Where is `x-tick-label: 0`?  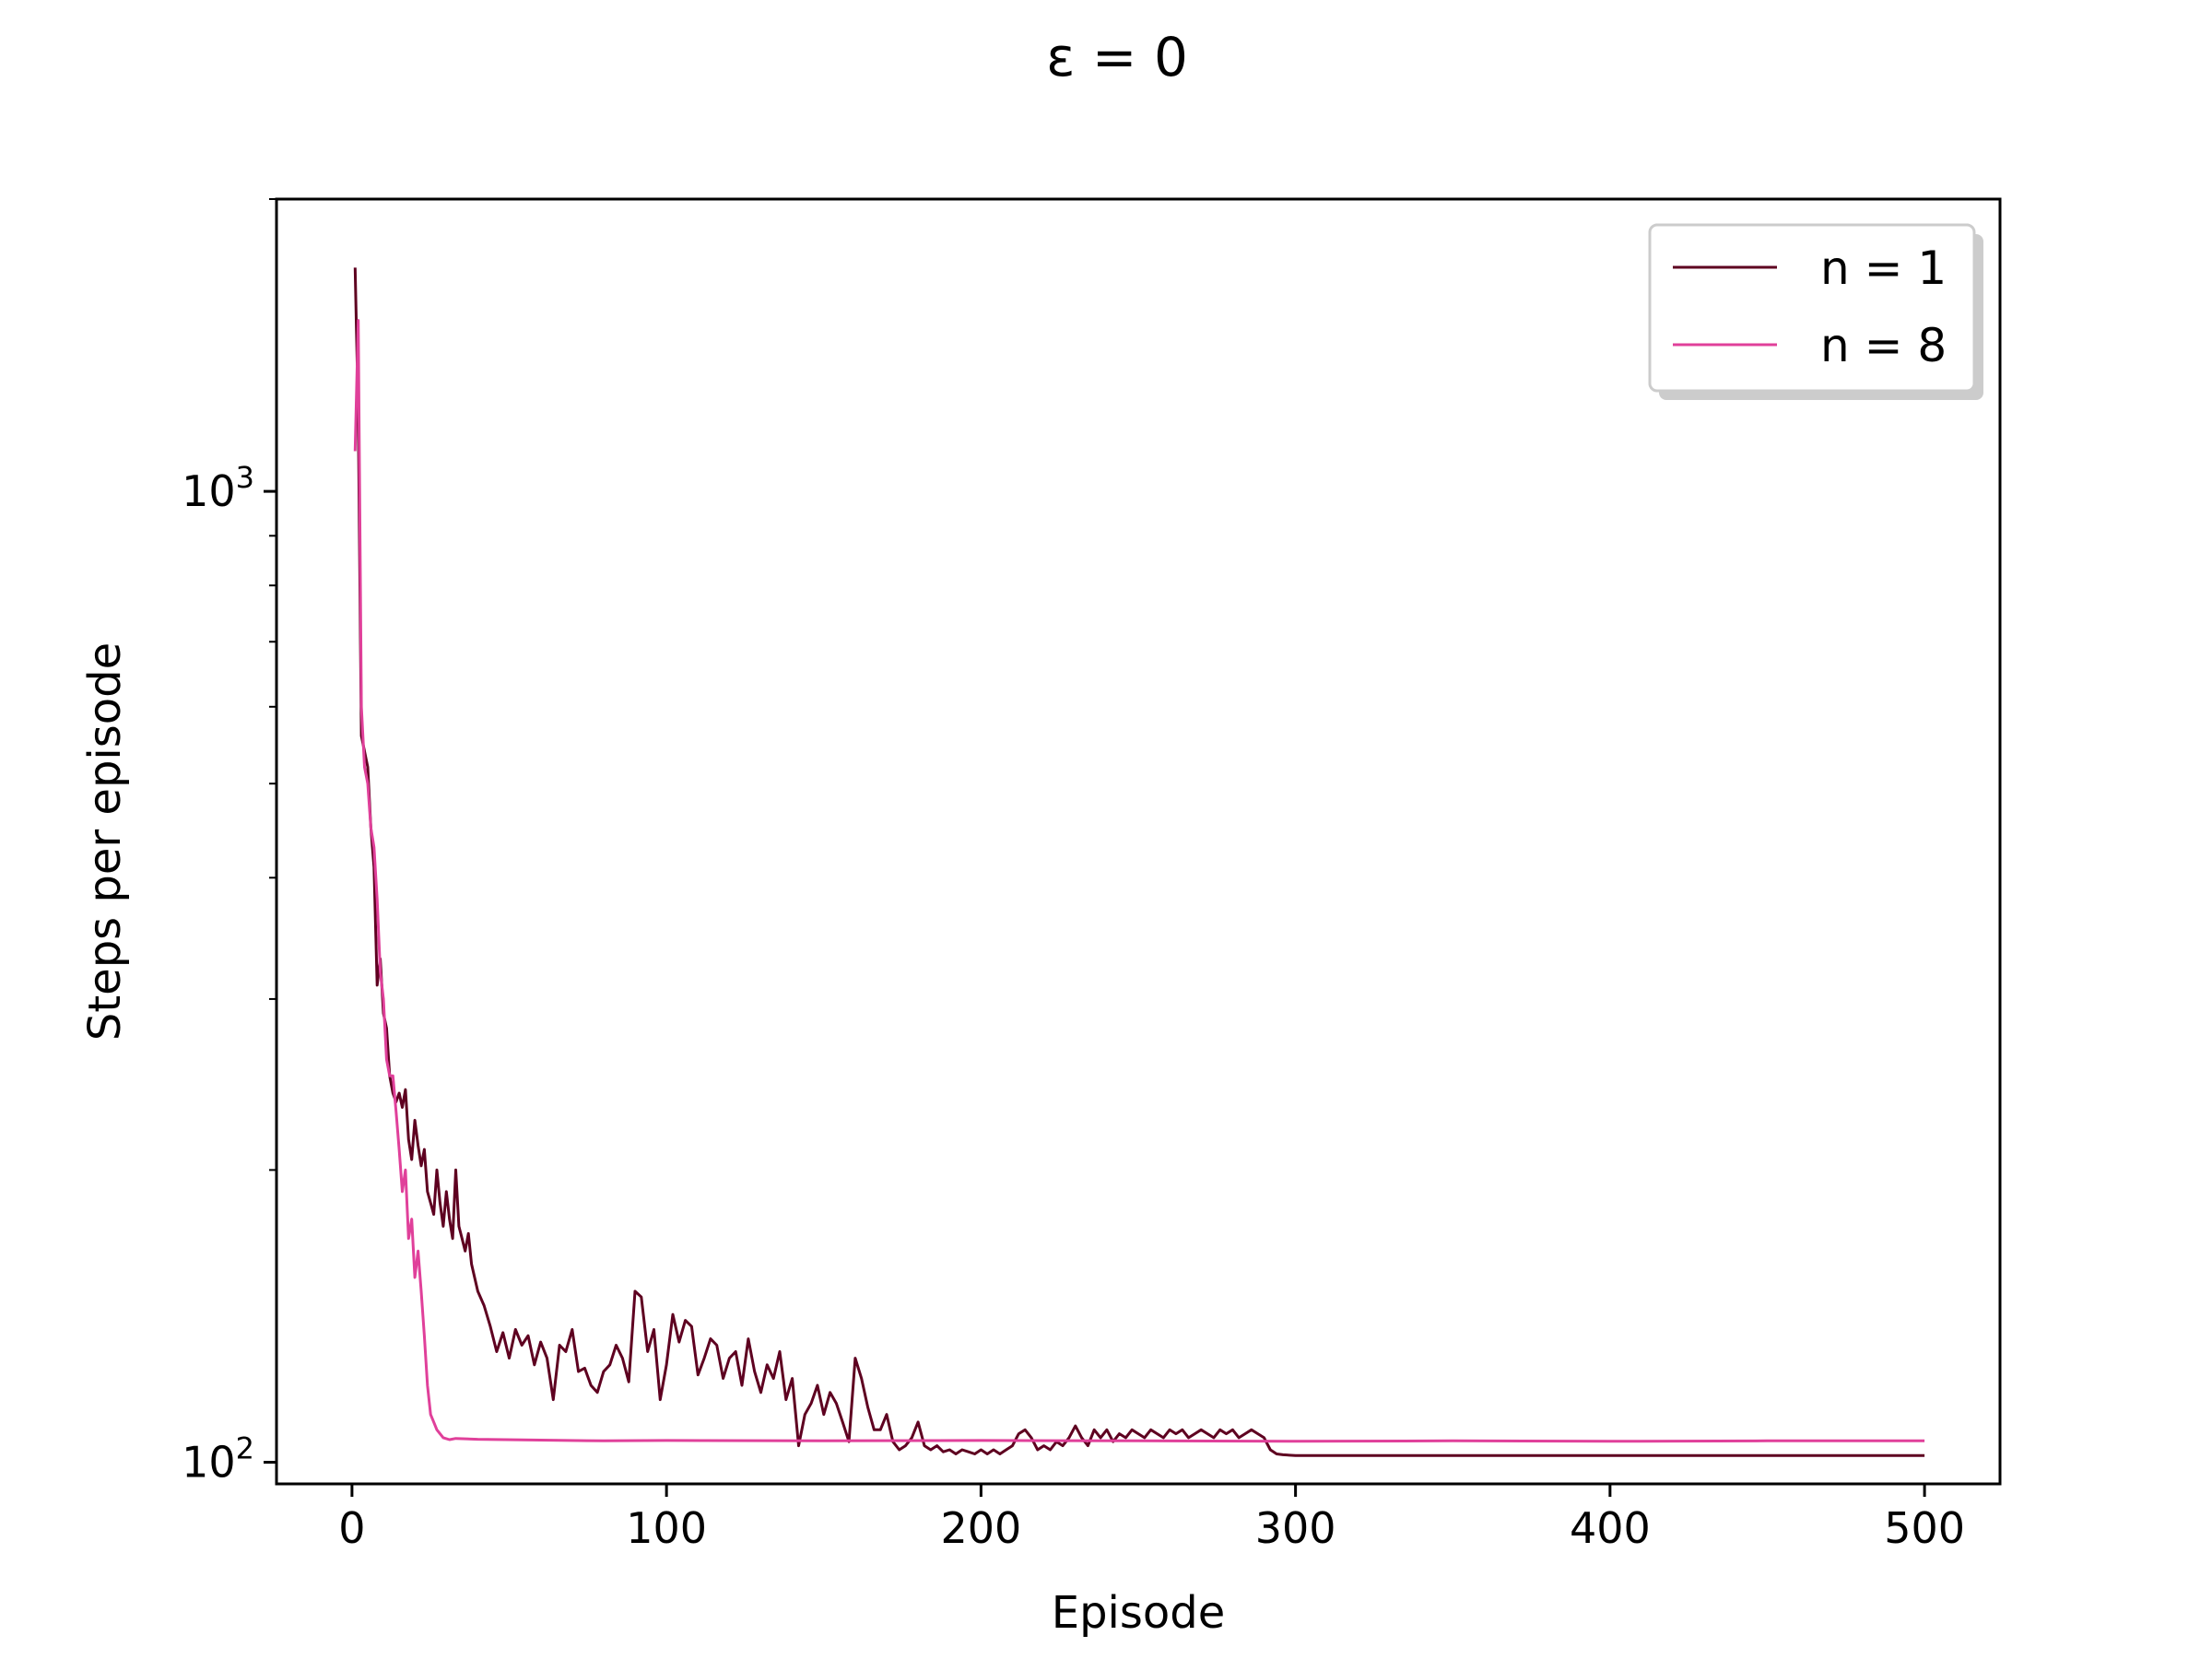 x-tick-label: 0 is located at coordinates (351, 1528).